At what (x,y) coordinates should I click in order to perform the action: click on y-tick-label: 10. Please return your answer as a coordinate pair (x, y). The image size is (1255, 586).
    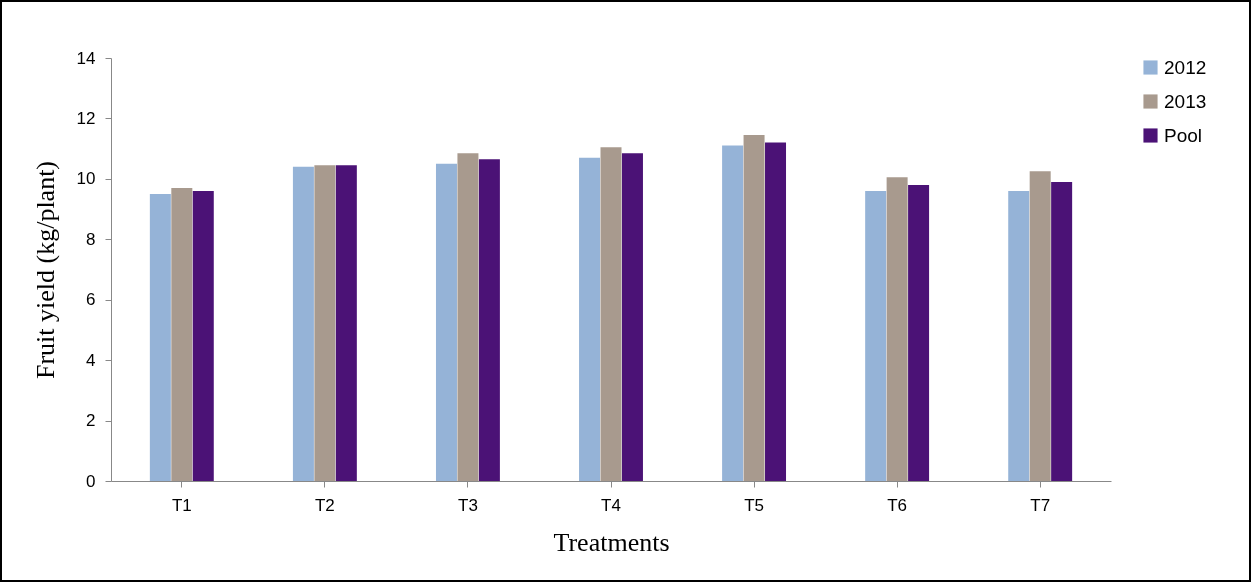
    Looking at the image, I should click on (86, 179).